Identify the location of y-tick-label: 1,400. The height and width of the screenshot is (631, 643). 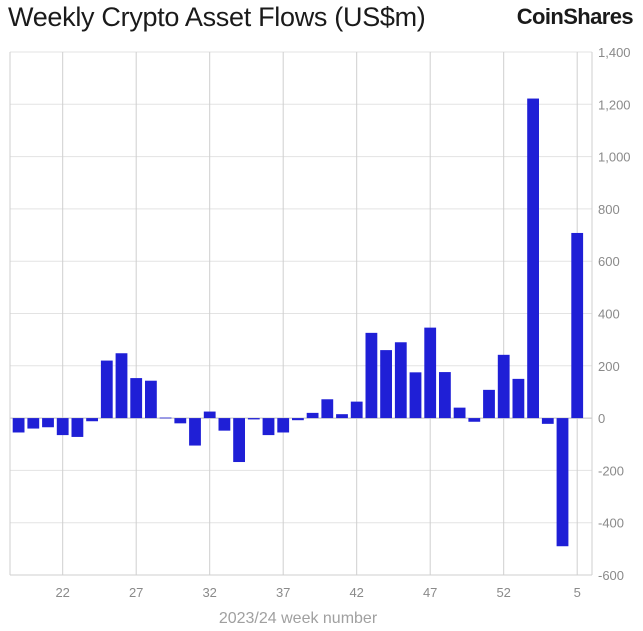
(614, 52).